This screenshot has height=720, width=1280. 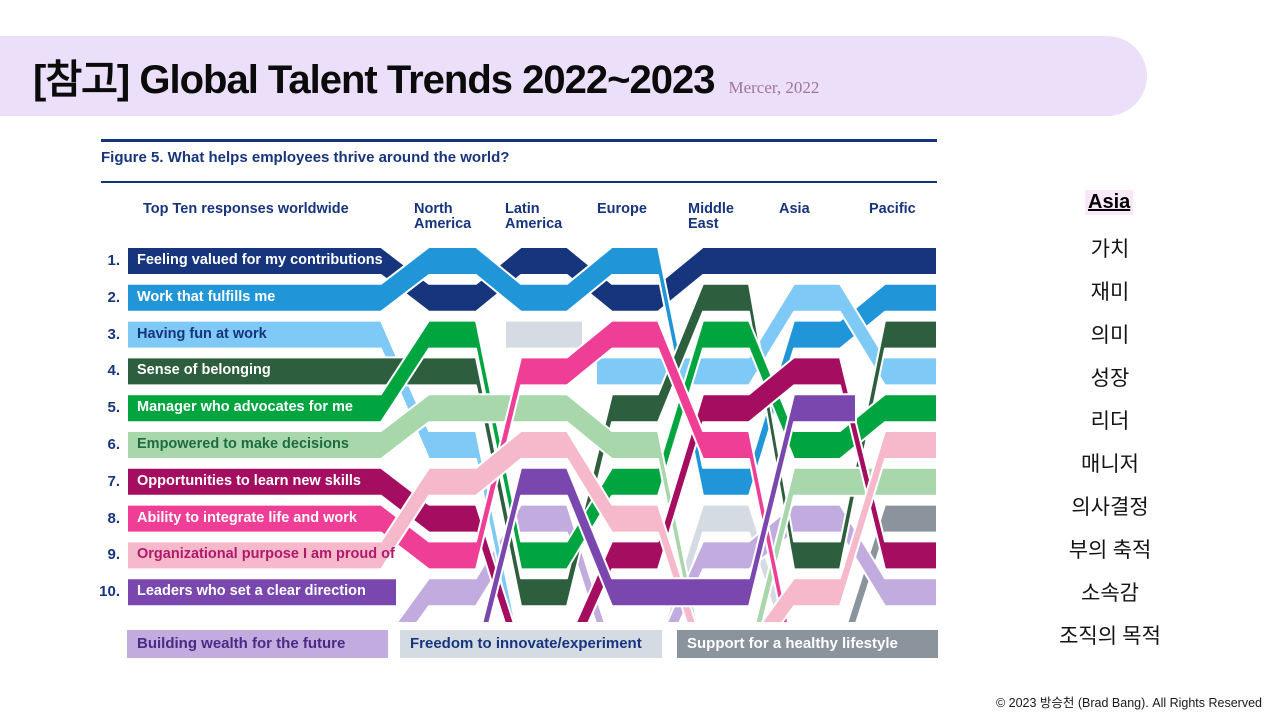 I want to click on source-citation: Mercer, 2022, so click(x=774, y=87).